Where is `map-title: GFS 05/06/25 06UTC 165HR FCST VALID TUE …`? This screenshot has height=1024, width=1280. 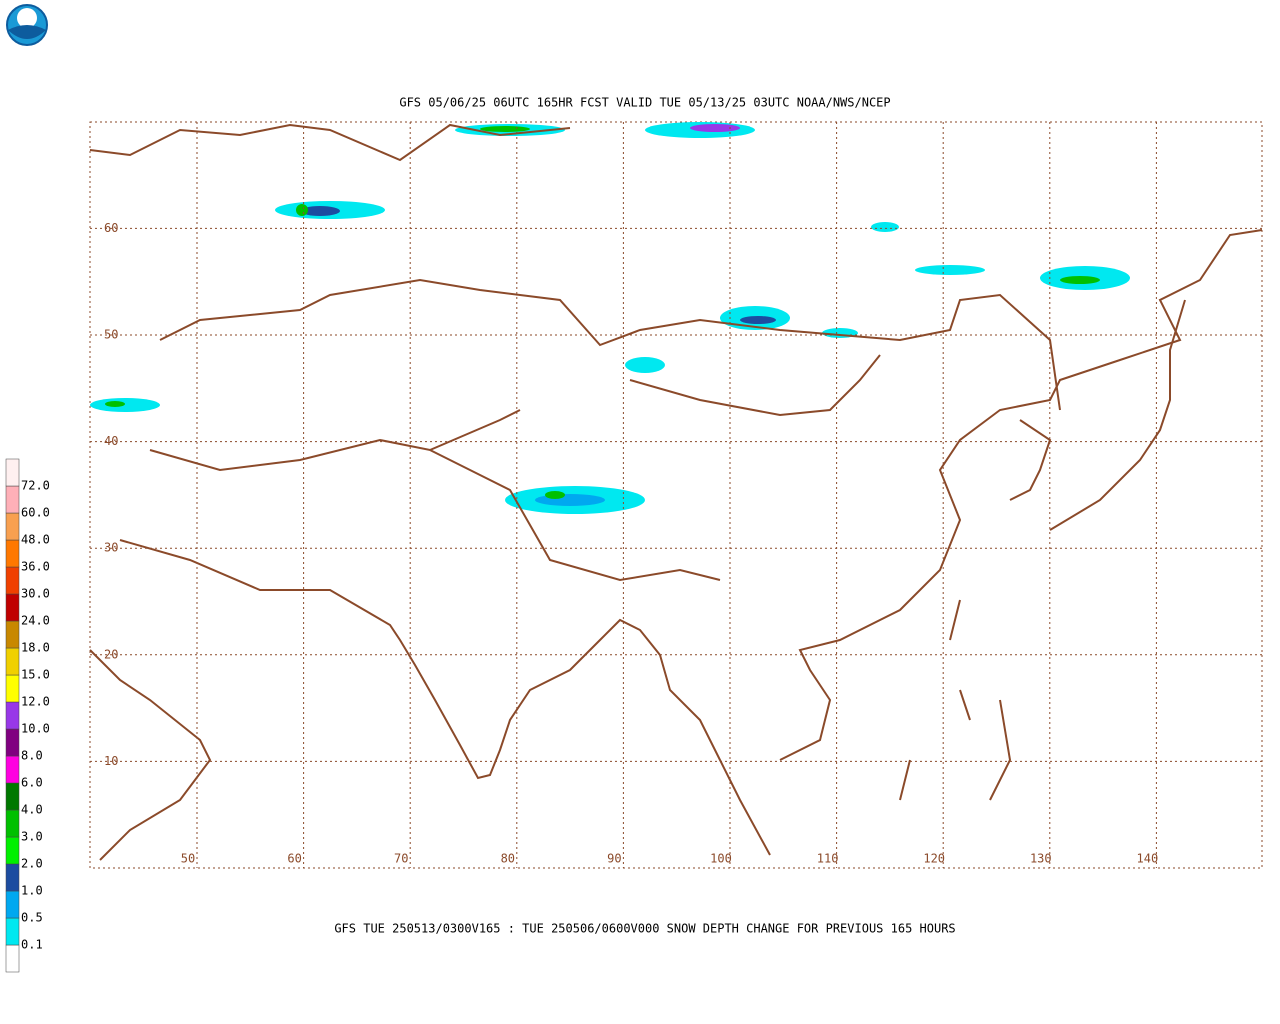
map-title: GFS 05/06/25 06UTC 165HR FCST VALID TUE … is located at coordinates (644, 103).